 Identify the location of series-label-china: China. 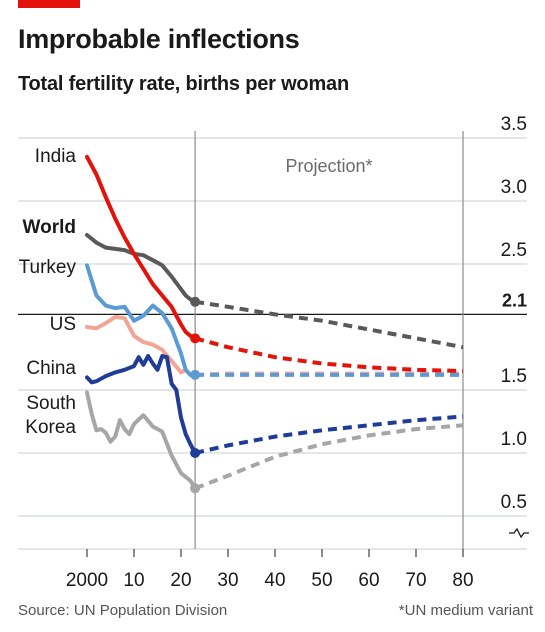
(51, 368).